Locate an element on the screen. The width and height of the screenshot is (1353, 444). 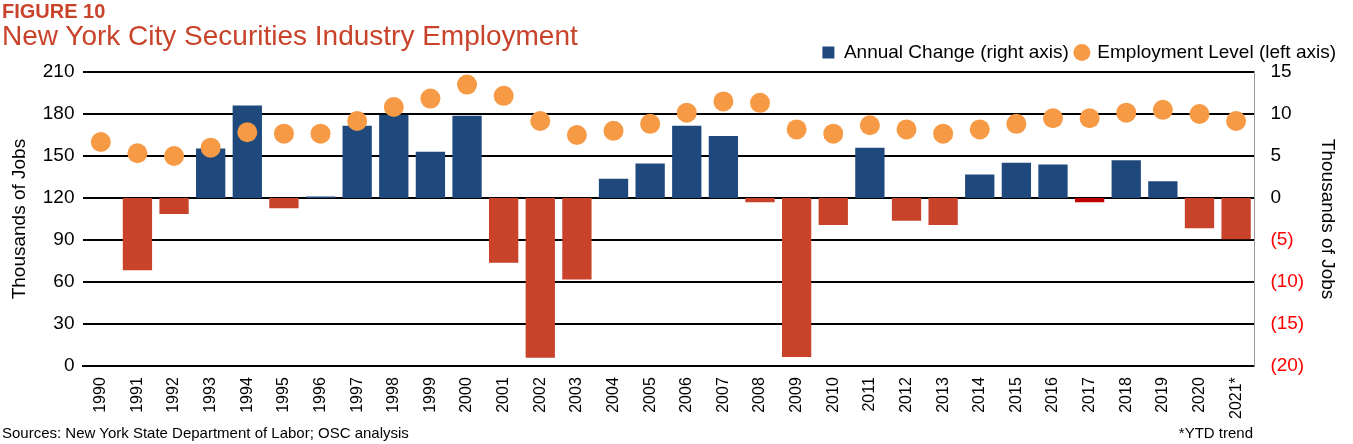
y-axis-title: Thousands of Jobs is located at coordinates (18, 219).